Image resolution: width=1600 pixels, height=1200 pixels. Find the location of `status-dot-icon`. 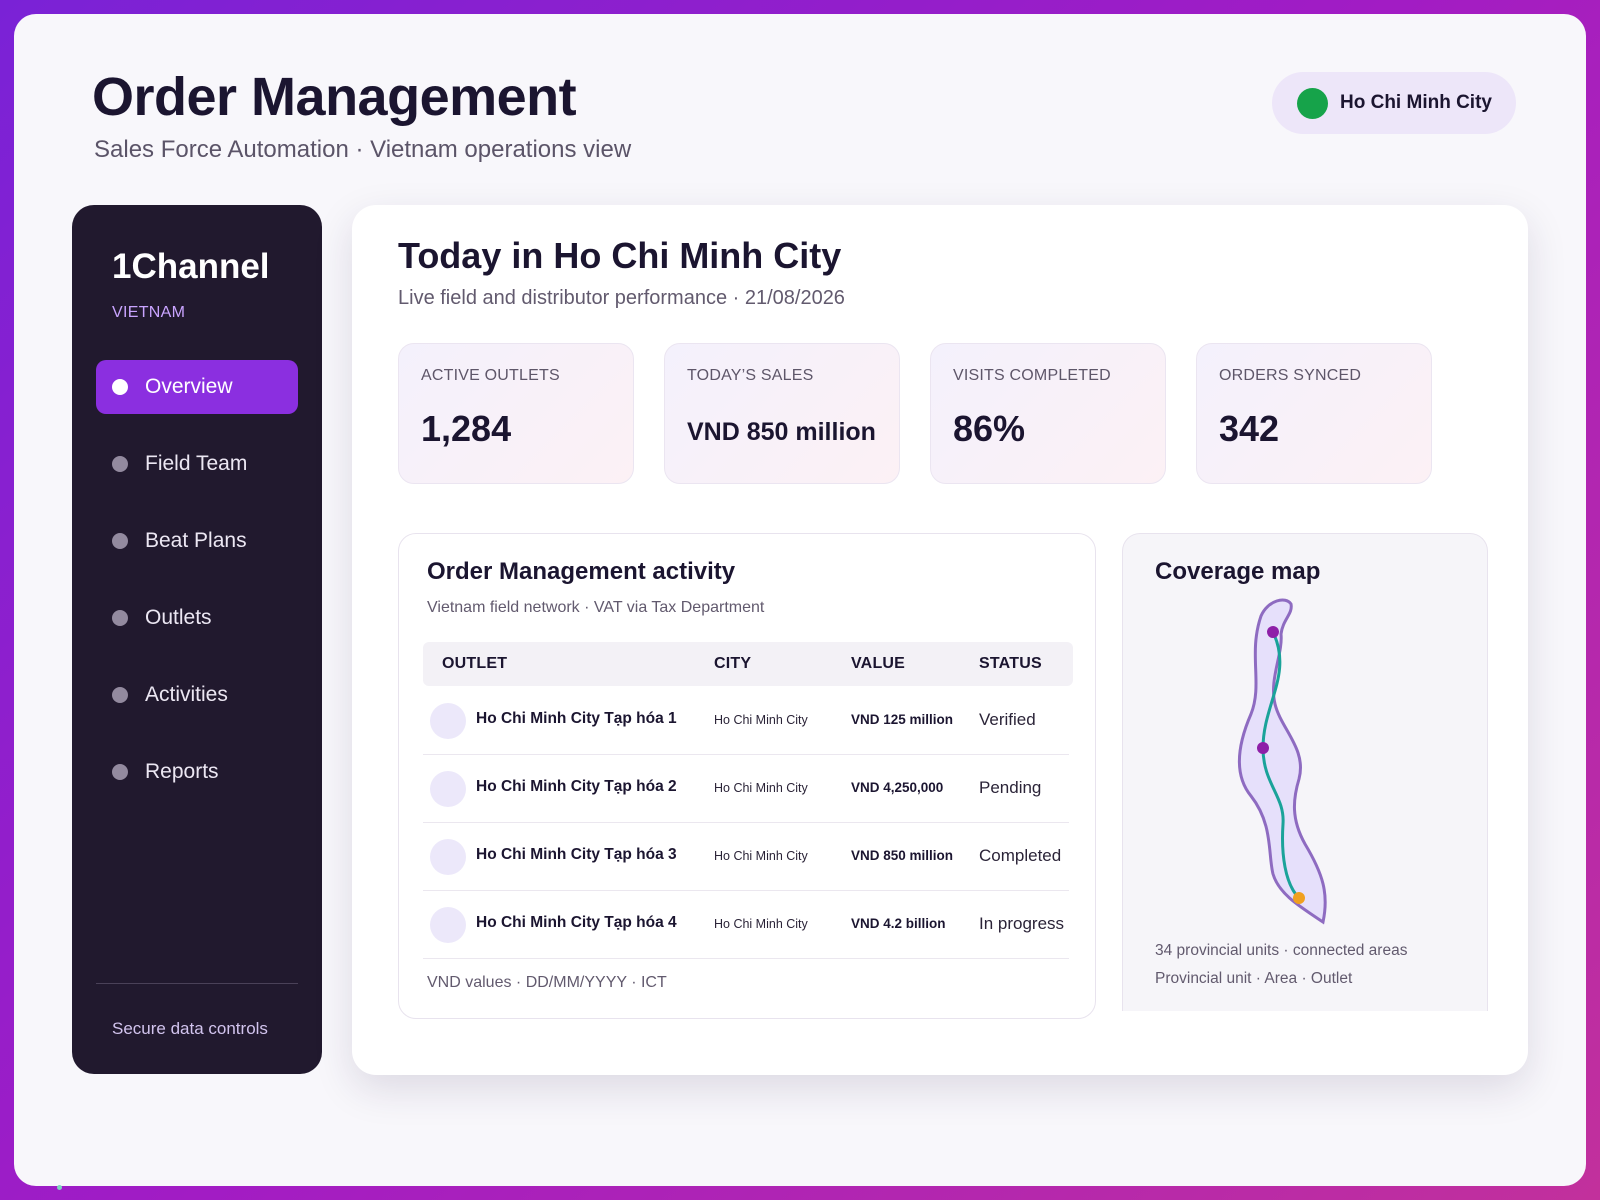

status-dot-icon is located at coordinates (1312, 103).